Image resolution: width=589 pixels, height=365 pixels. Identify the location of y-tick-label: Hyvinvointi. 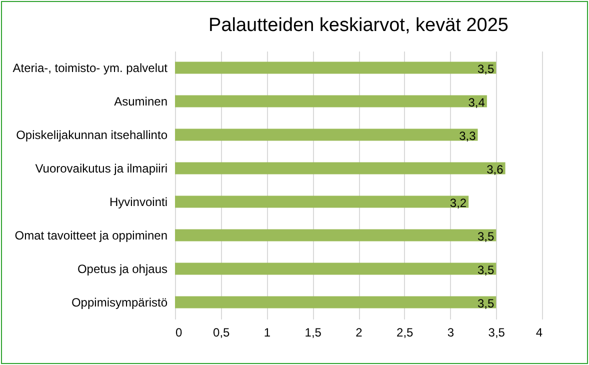
(138, 201).